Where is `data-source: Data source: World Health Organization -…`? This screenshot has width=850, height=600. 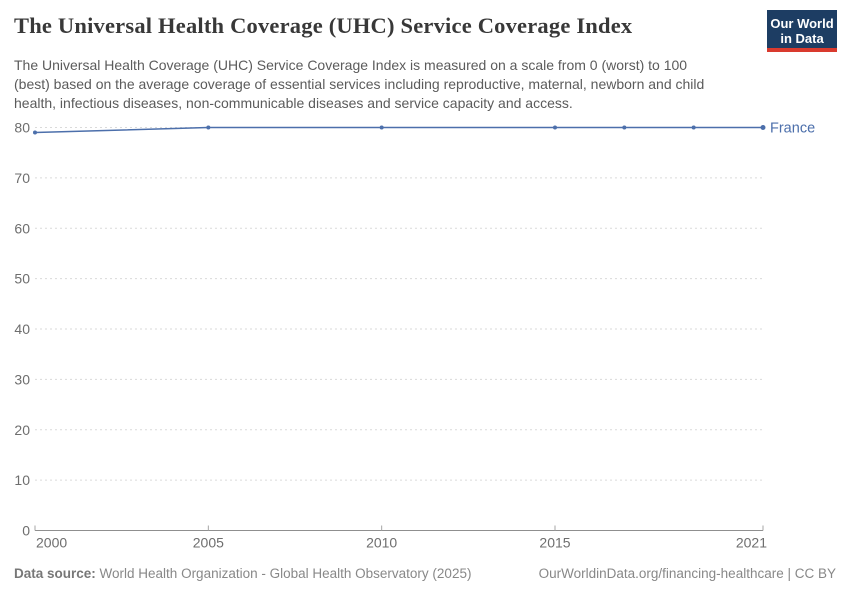
data-source: Data source: World Health Organization -… is located at coordinates (242, 573).